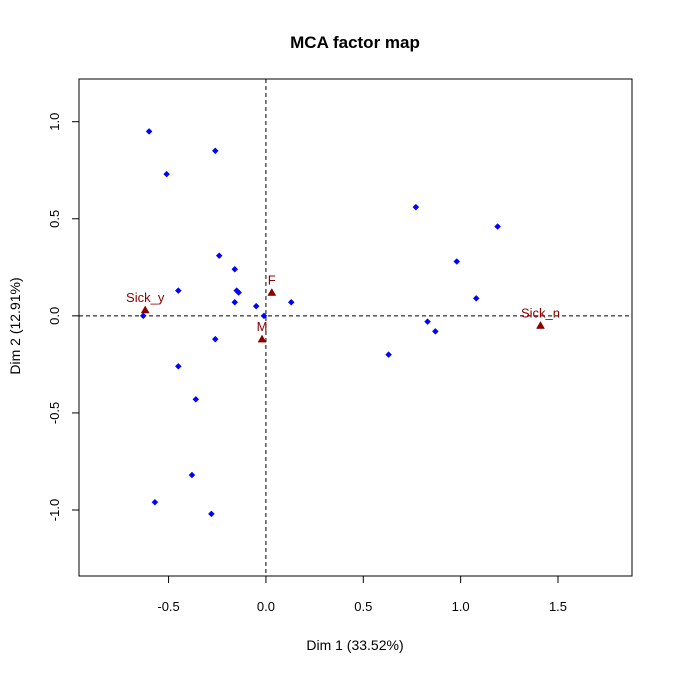 The image size is (674, 674). I want to click on y-tick-label: -1.0, so click(54, 510).